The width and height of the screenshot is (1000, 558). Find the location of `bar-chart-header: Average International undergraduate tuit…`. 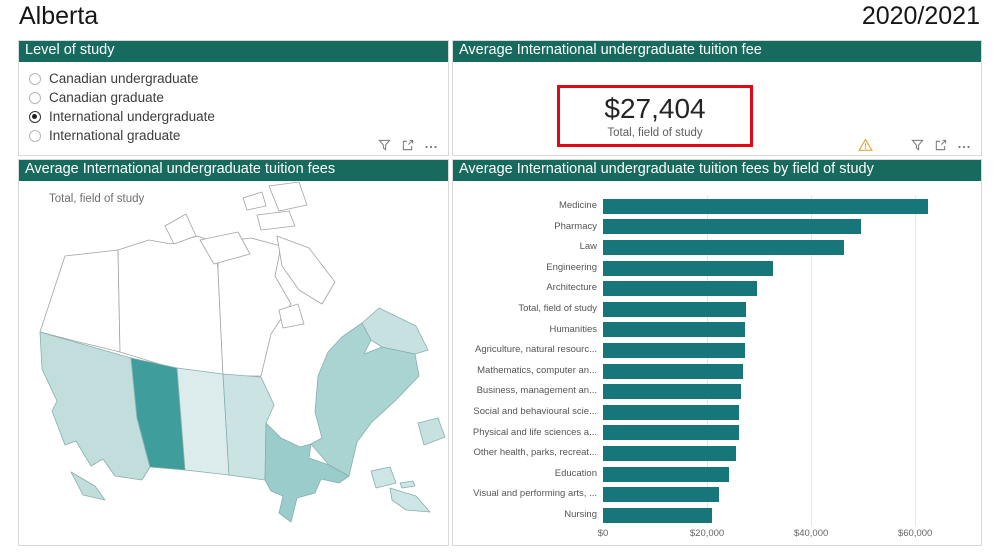

bar-chart-header: Average International undergraduate tuit… is located at coordinates (717, 170).